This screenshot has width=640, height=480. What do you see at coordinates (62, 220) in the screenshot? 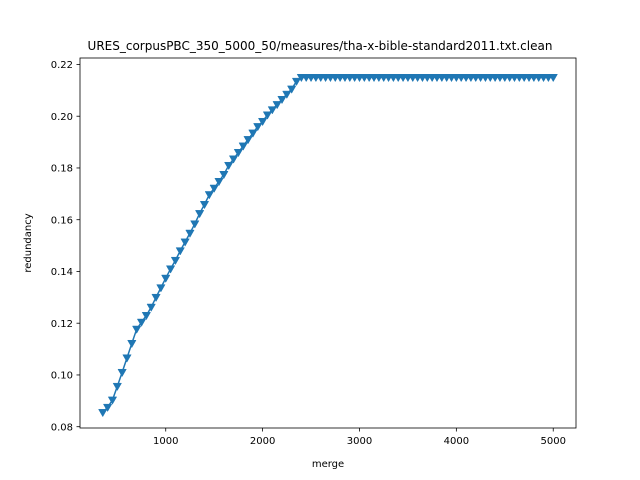
I see `y-tick-label: 0.16` at bounding box center [62, 220].